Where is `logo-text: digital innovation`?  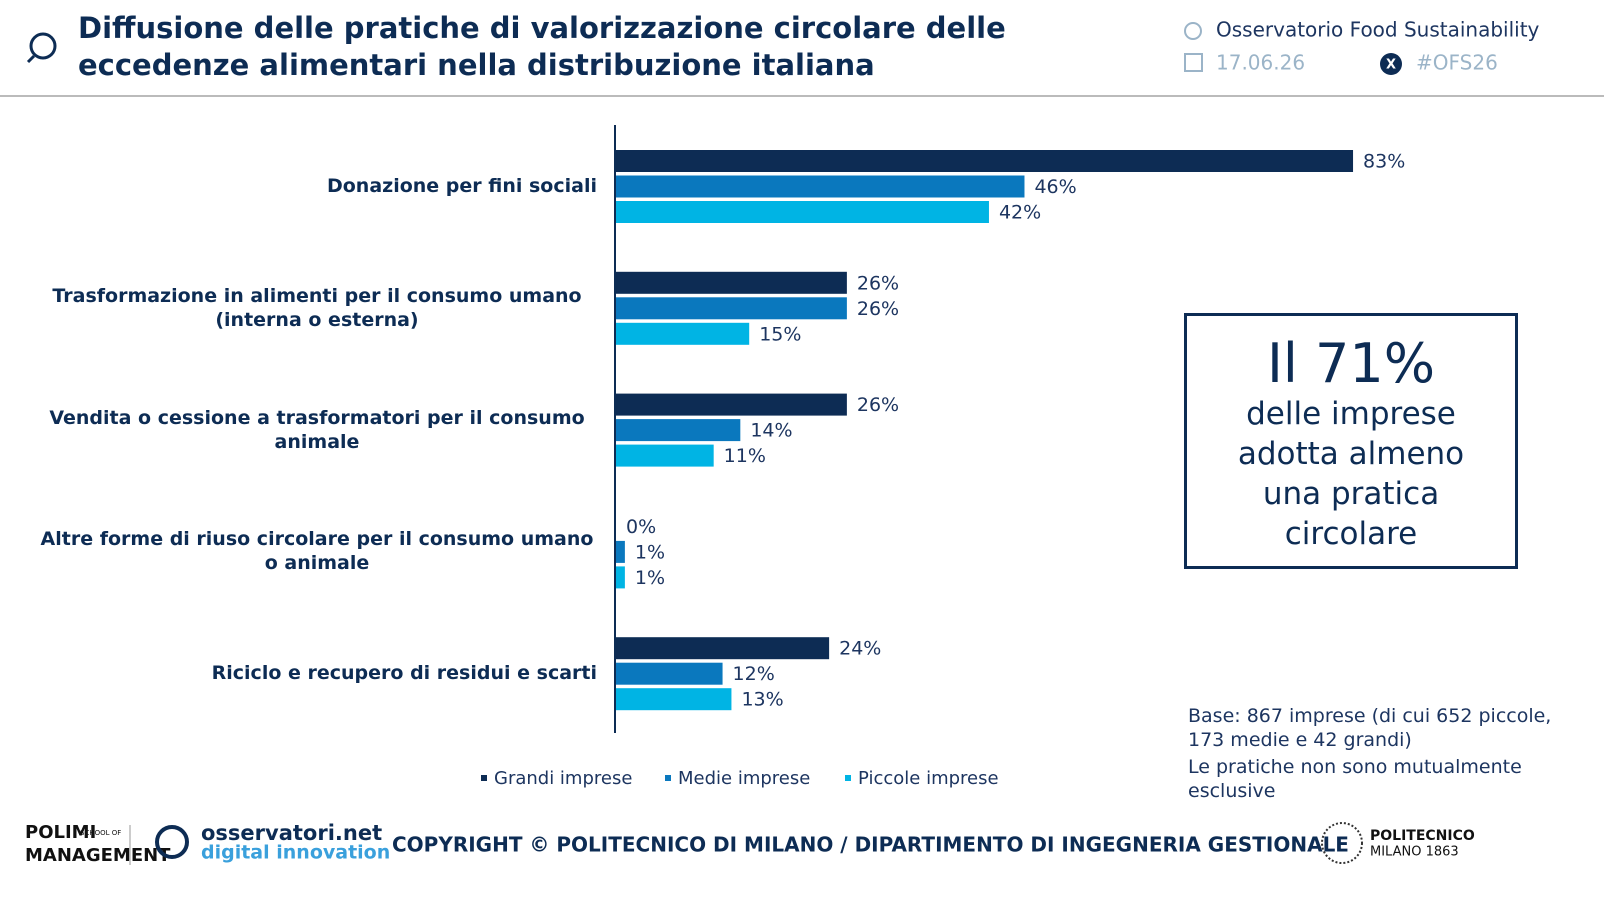
logo-text: digital innovation is located at coordinates (295, 853).